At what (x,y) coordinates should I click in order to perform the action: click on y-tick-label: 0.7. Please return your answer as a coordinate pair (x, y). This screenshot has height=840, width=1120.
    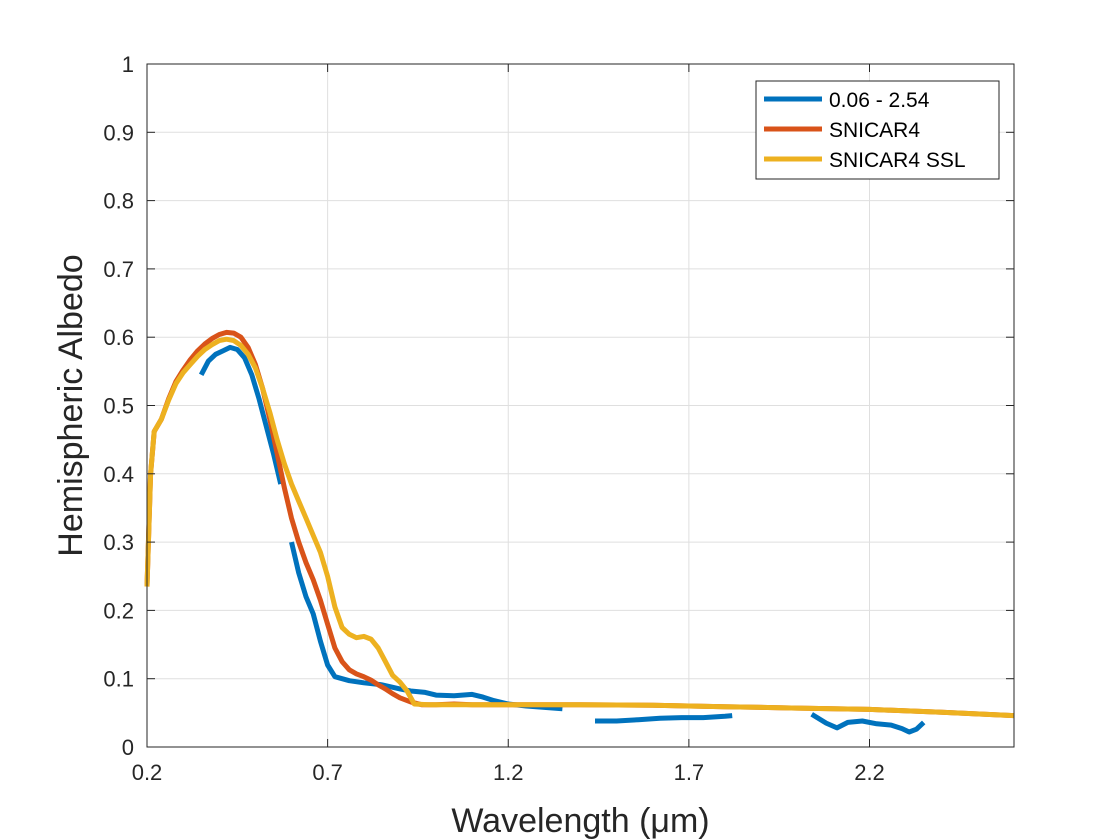
    Looking at the image, I should click on (118, 269).